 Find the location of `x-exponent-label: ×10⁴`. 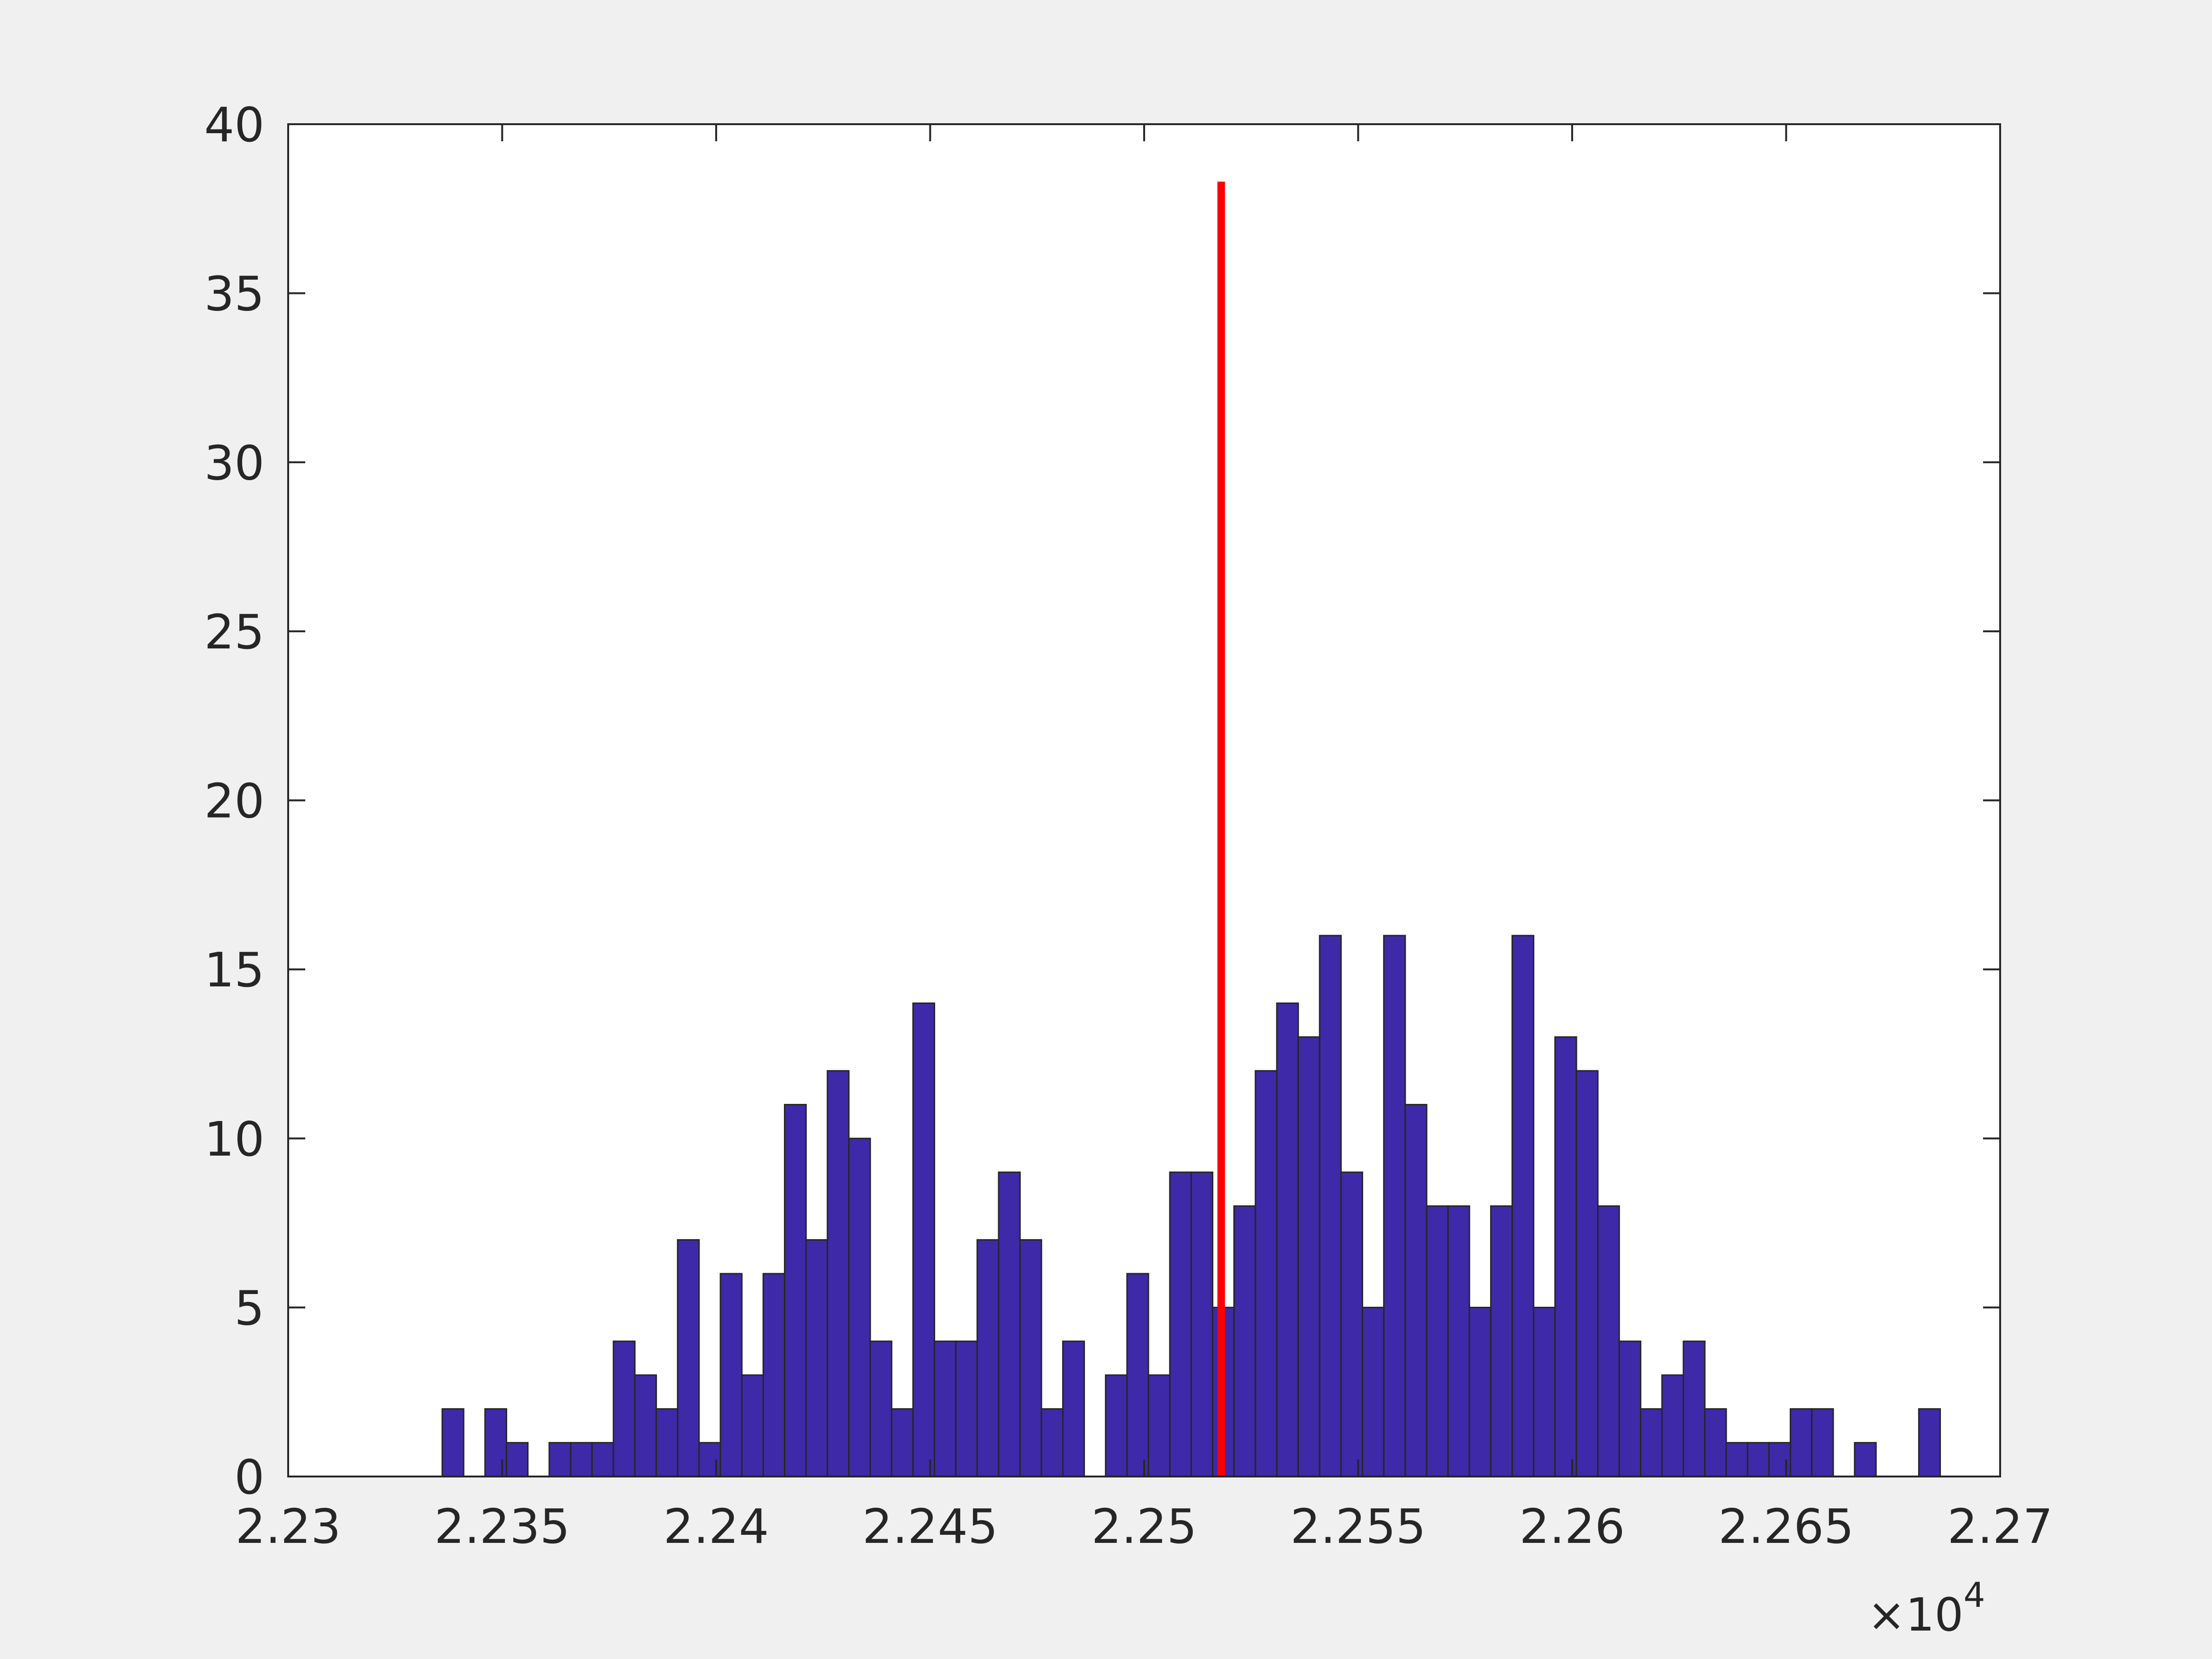

x-exponent-label: ×10⁴ is located at coordinates (1926, 1608).